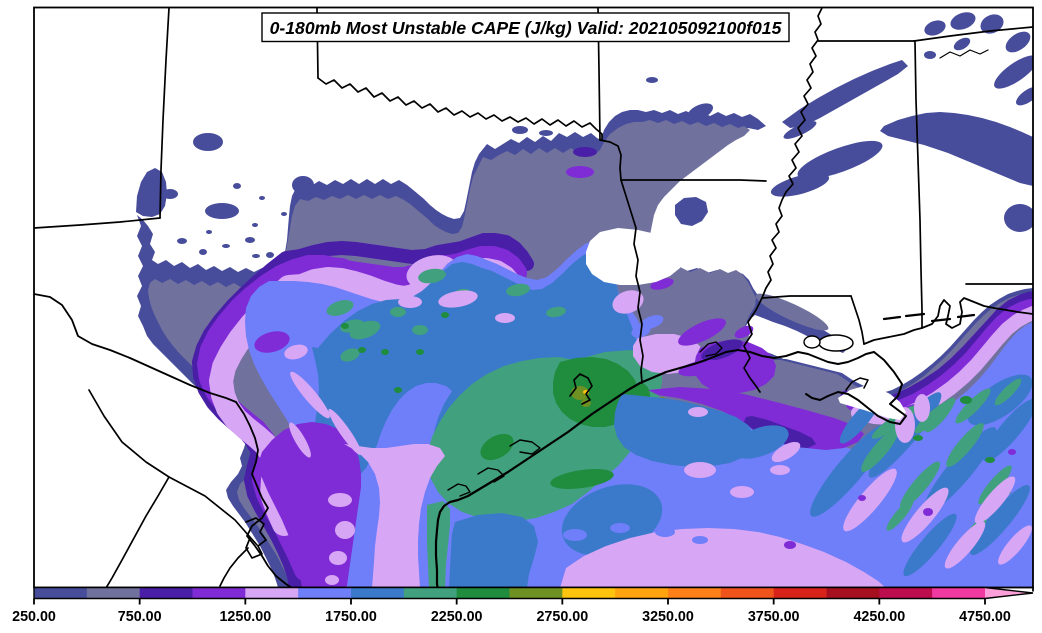  I want to click on svg-text: 2250.00, so click(457, 617).